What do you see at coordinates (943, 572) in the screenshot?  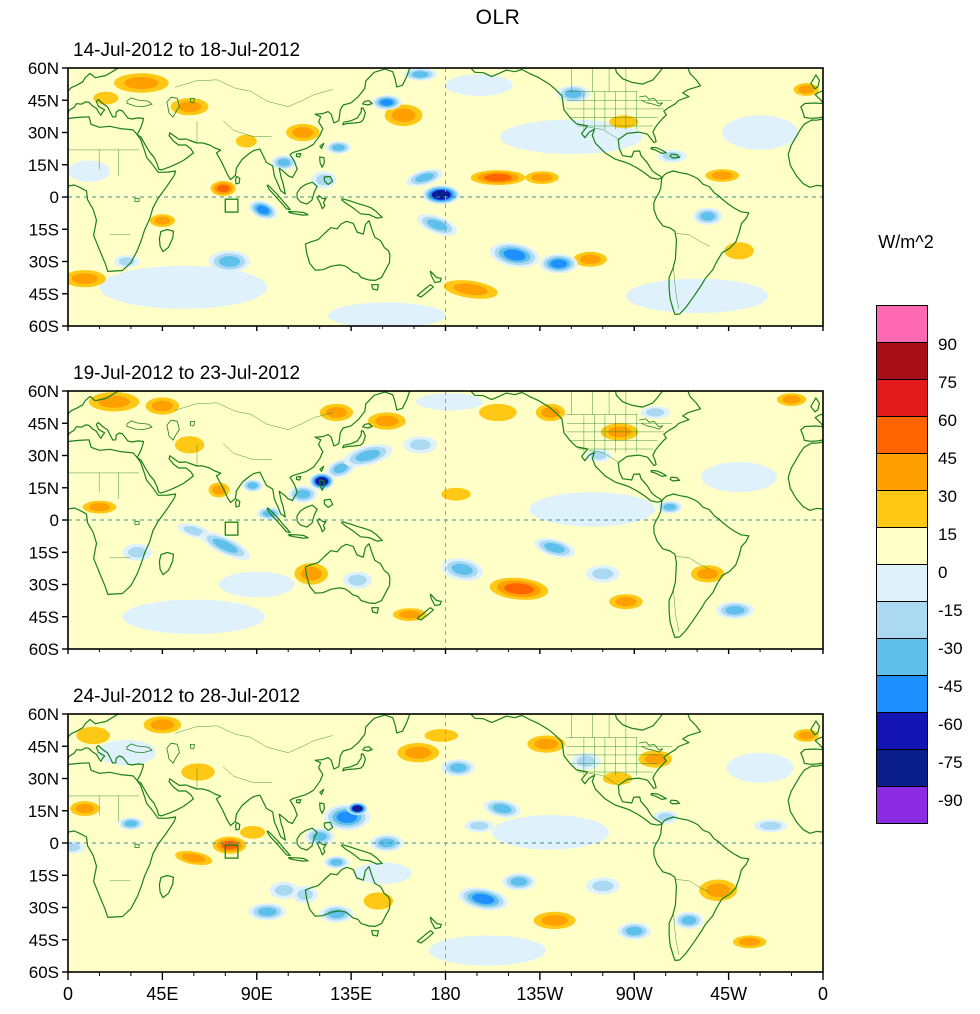 I see `colorbar-tick-label: 0` at bounding box center [943, 572].